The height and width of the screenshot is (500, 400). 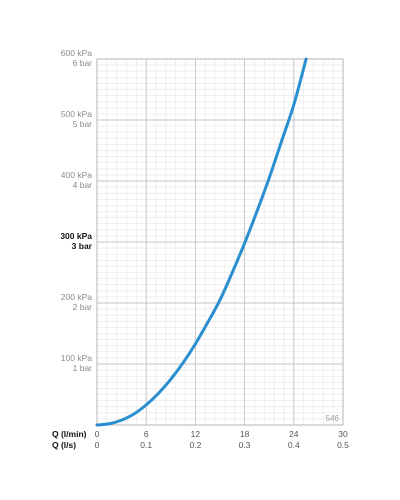 What do you see at coordinates (294, 434) in the screenshot?
I see `x-tick-label-lmin: 24` at bounding box center [294, 434].